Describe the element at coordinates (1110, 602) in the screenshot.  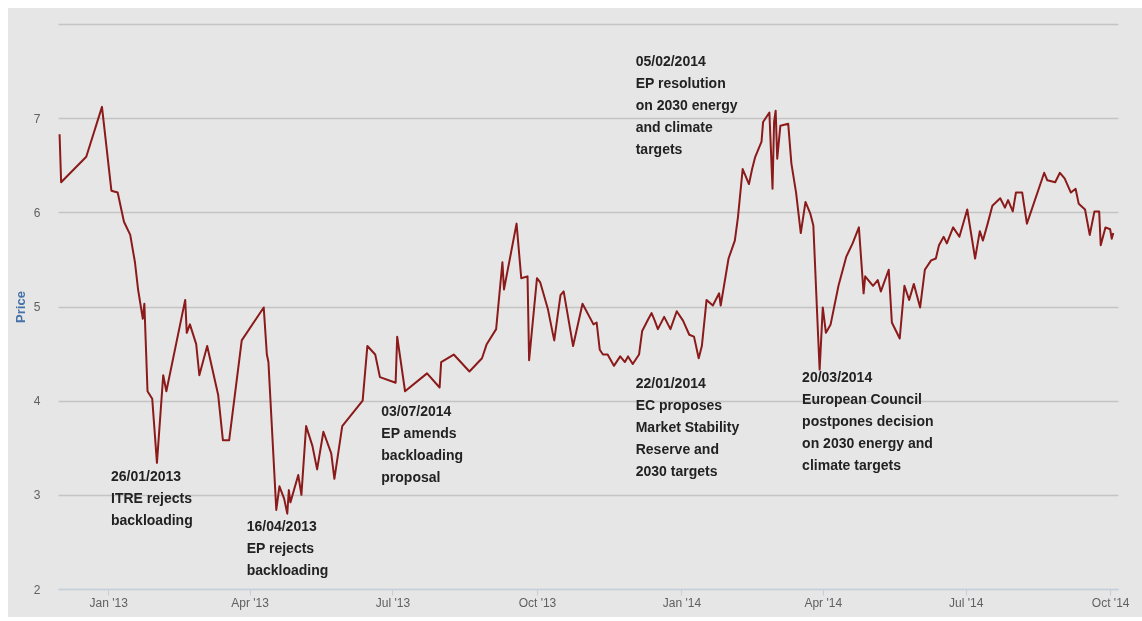
I see `x-tick-label: Oct '14` at that location.